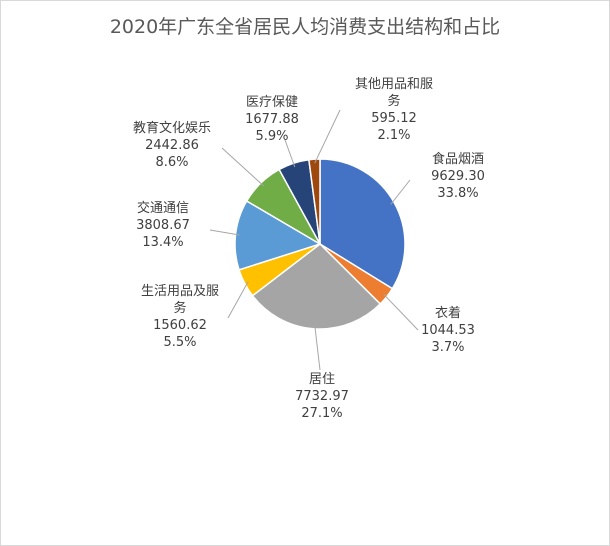 The width and height of the screenshot is (610, 546). I want to click on data-label: 教育文化娱乐 2442.86 8.6%, so click(172, 145).